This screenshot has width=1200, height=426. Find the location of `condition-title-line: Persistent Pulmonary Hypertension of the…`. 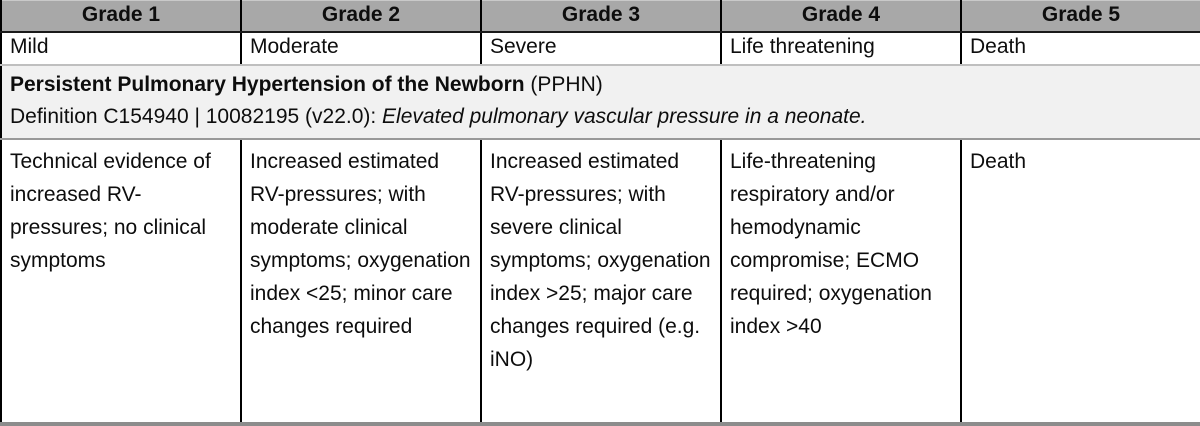

condition-title-line: Persistent Pulmonary Hypertension of the… is located at coordinates (601, 85).